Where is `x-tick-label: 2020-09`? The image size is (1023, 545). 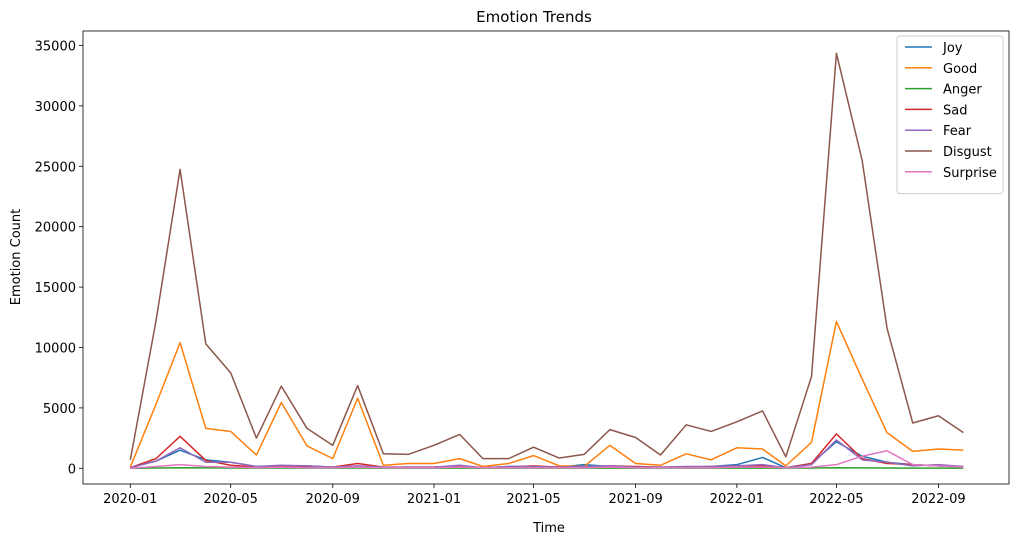
x-tick-label: 2020-09 is located at coordinates (333, 499).